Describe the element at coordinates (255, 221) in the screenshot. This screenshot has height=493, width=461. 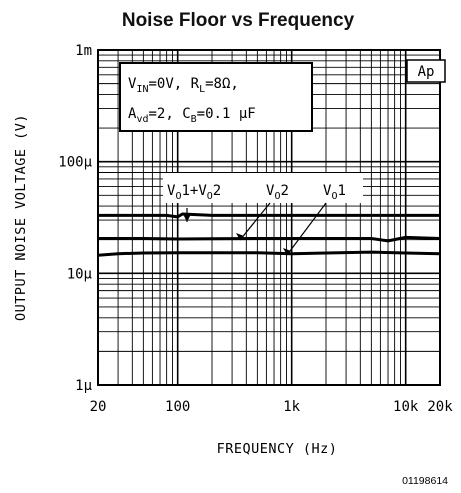
I see `arrow-vo2` at that location.